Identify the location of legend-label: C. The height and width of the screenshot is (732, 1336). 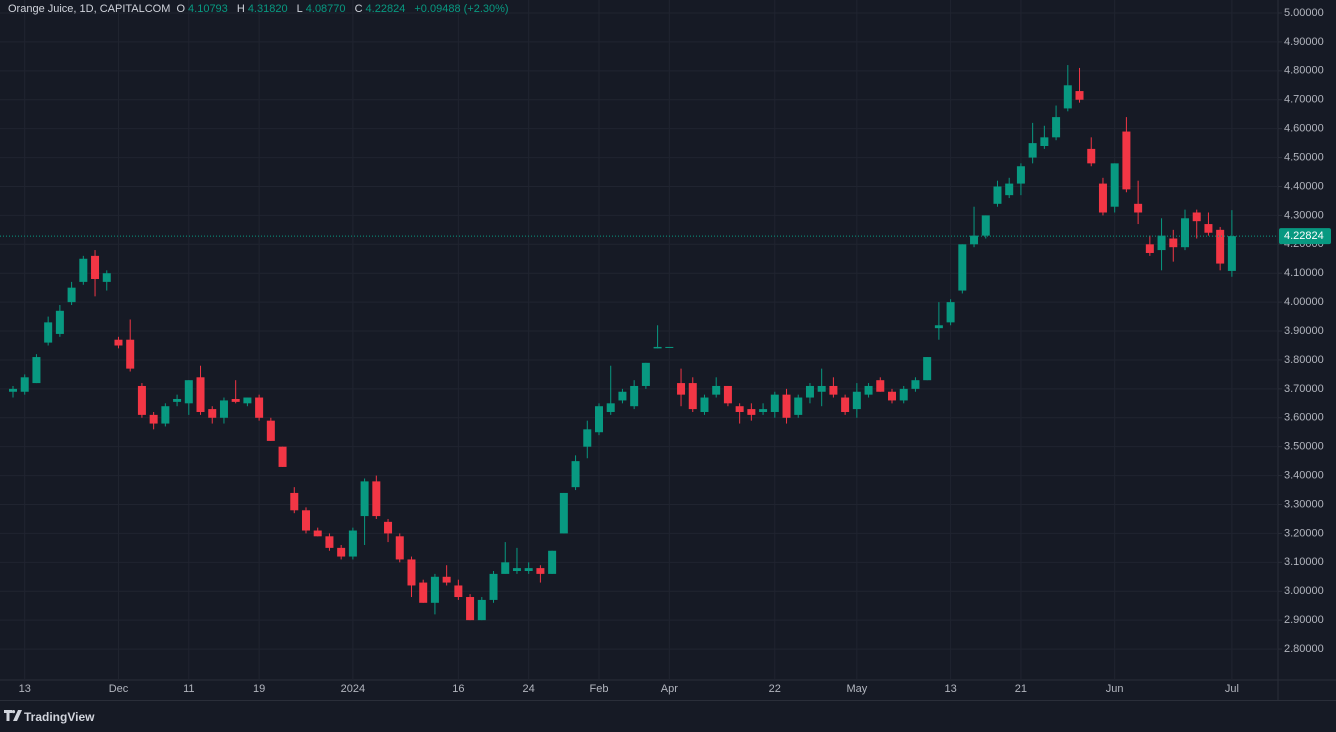
(358, 9).